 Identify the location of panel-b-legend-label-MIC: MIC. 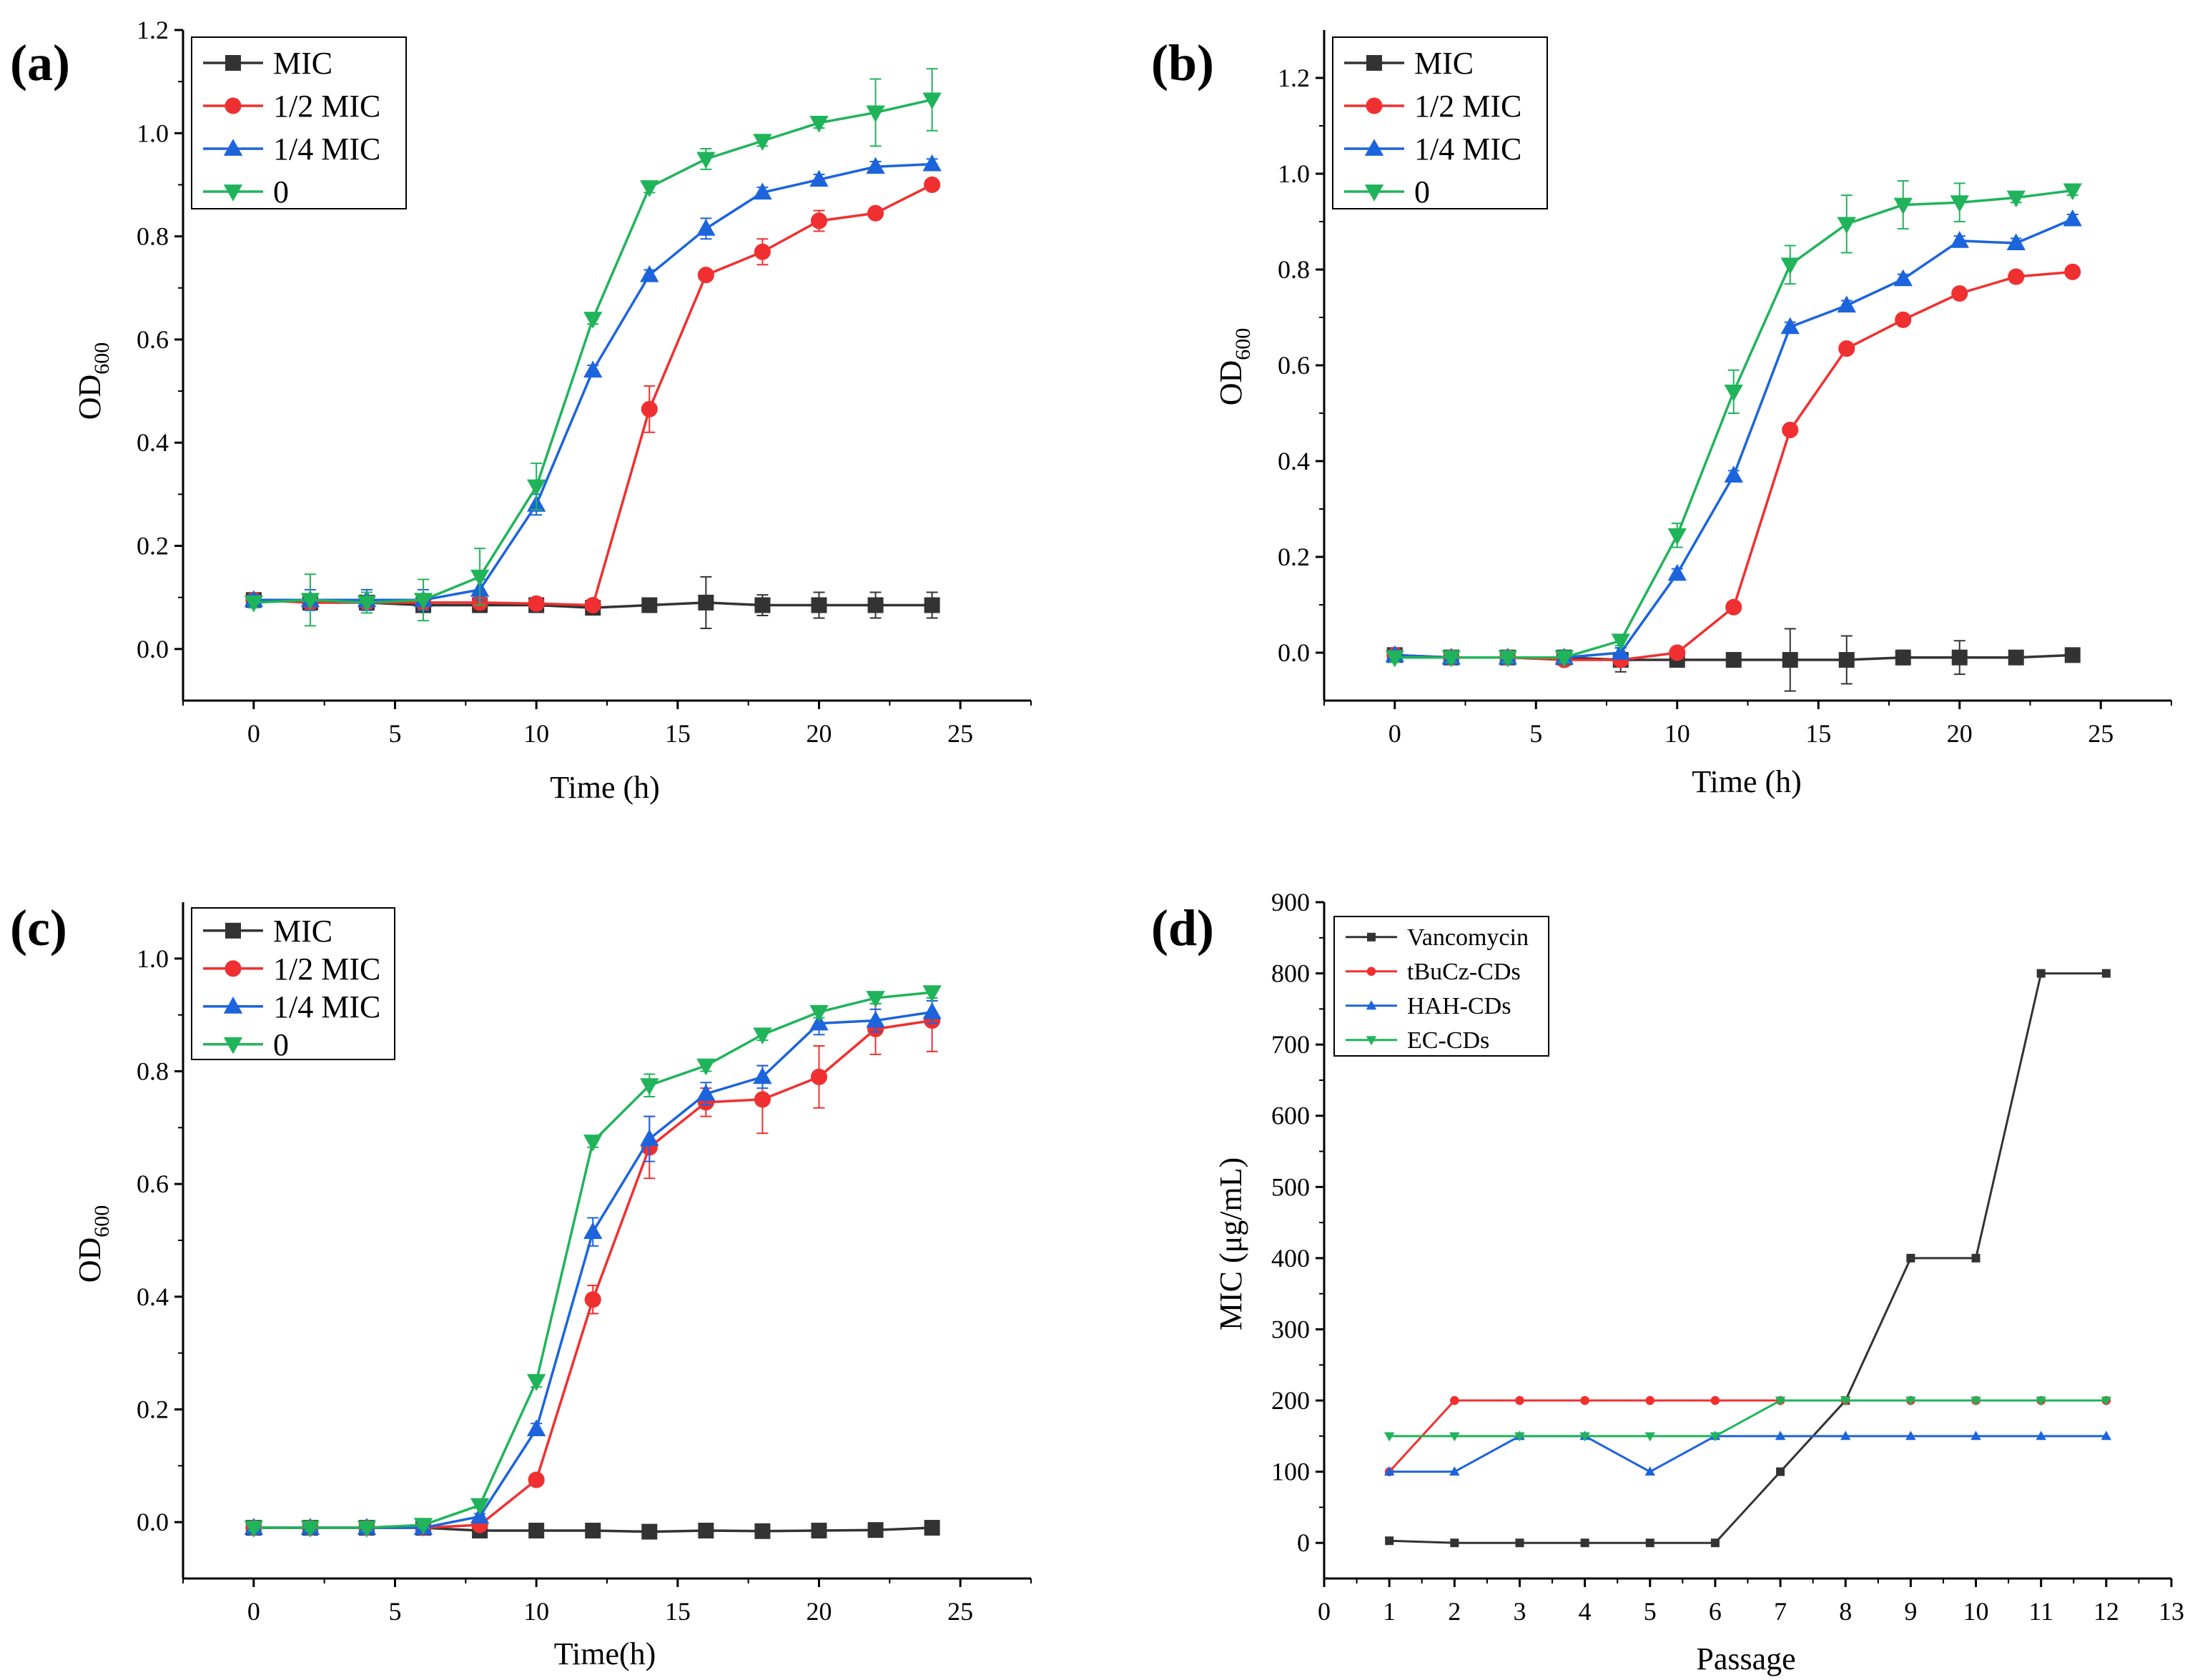
(1444, 63).